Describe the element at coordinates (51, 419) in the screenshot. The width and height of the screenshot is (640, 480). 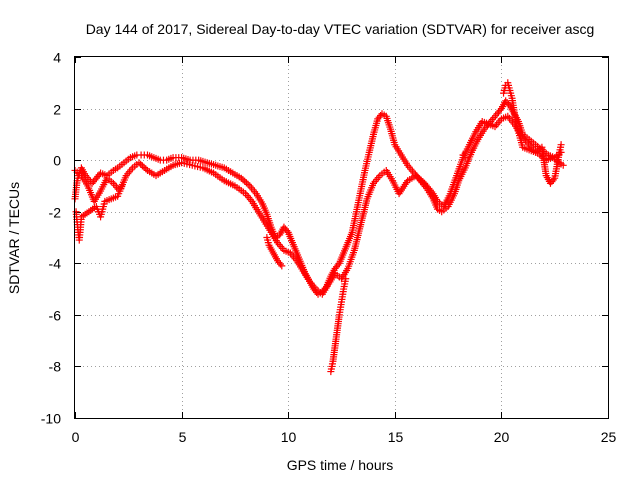
I see `y-tick-label: -10` at that location.